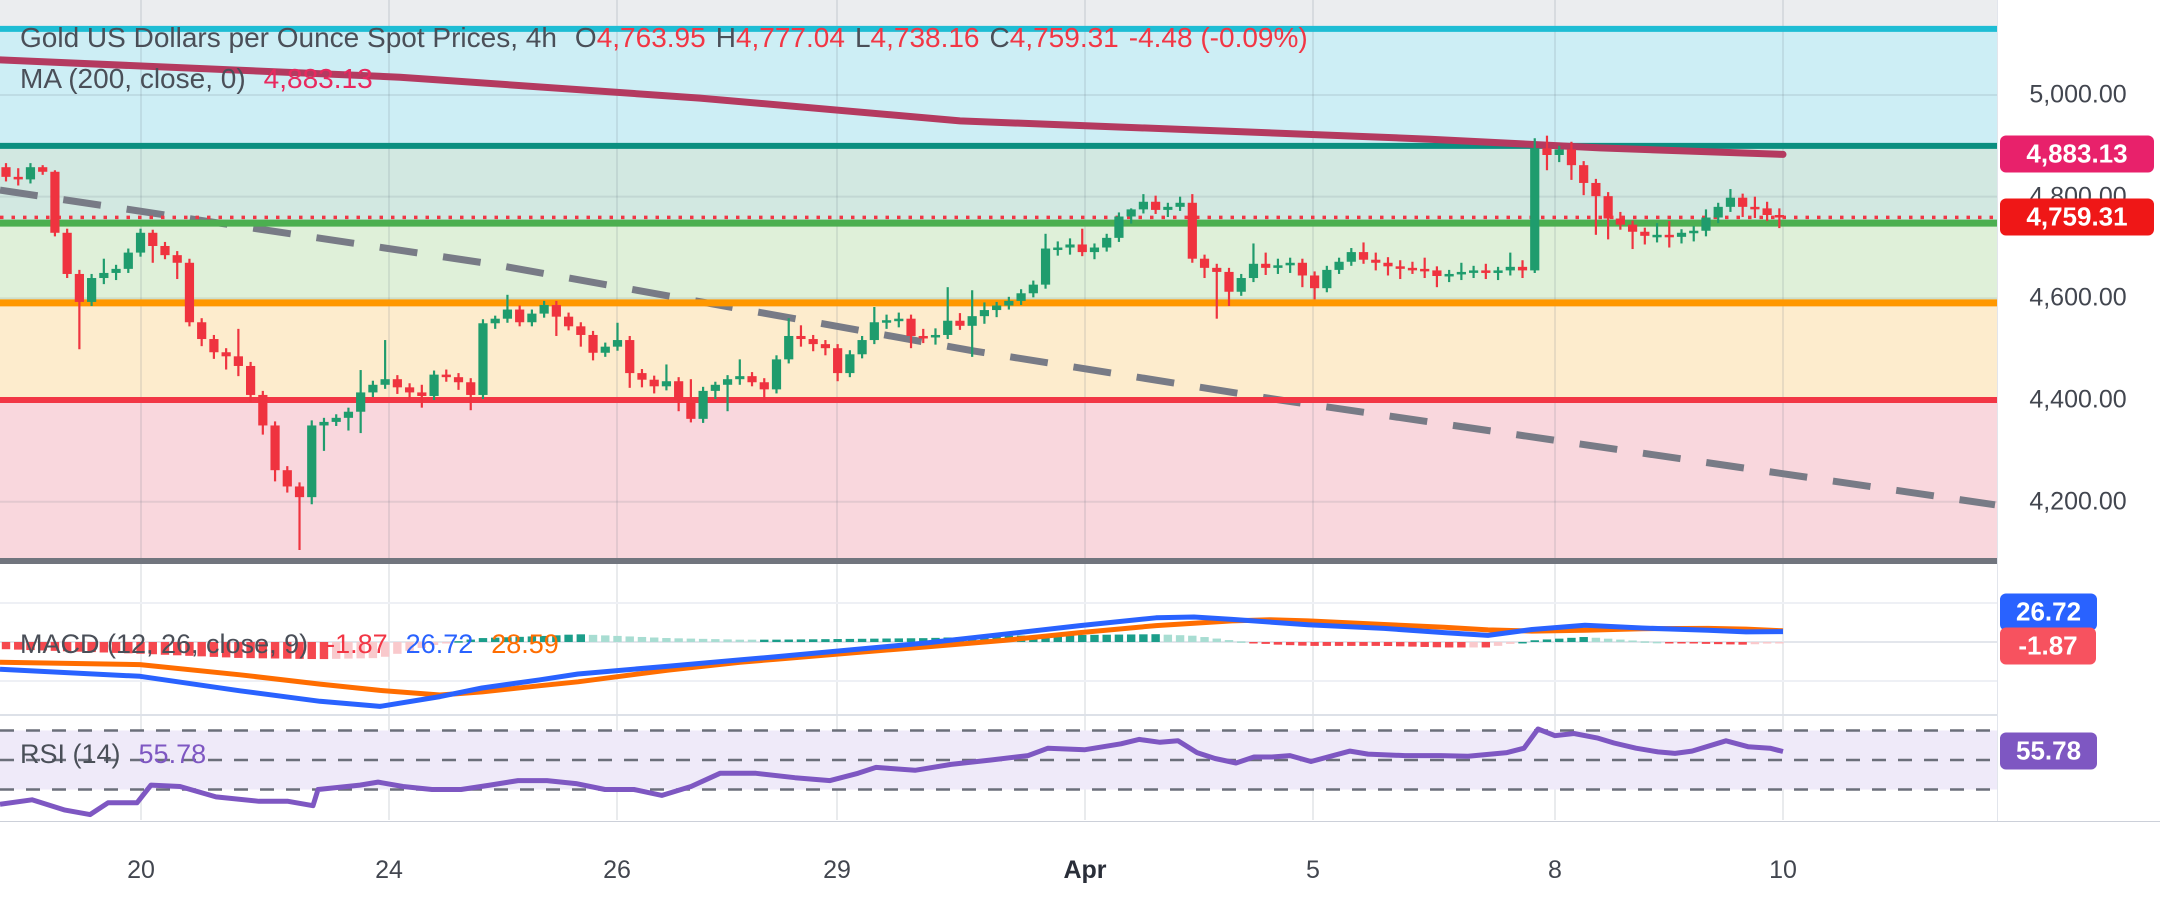 The height and width of the screenshot is (901, 2160). What do you see at coordinates (999, 772) in the screenshot?
I see `rsi-pane` at bounding box center [999, 772].